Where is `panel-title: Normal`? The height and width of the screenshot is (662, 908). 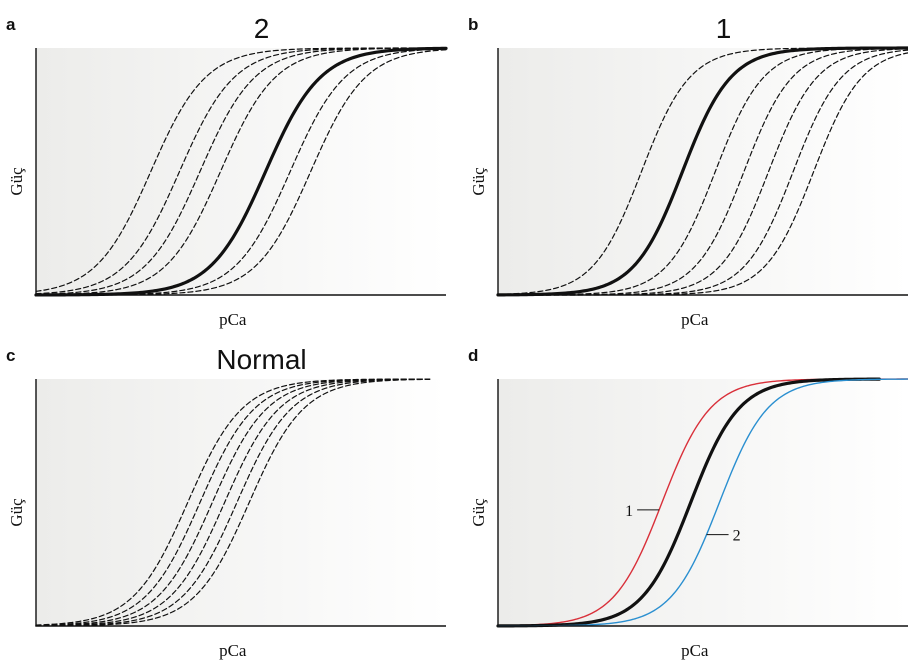 panel-title: Normal is located at coordinates (261, 359).